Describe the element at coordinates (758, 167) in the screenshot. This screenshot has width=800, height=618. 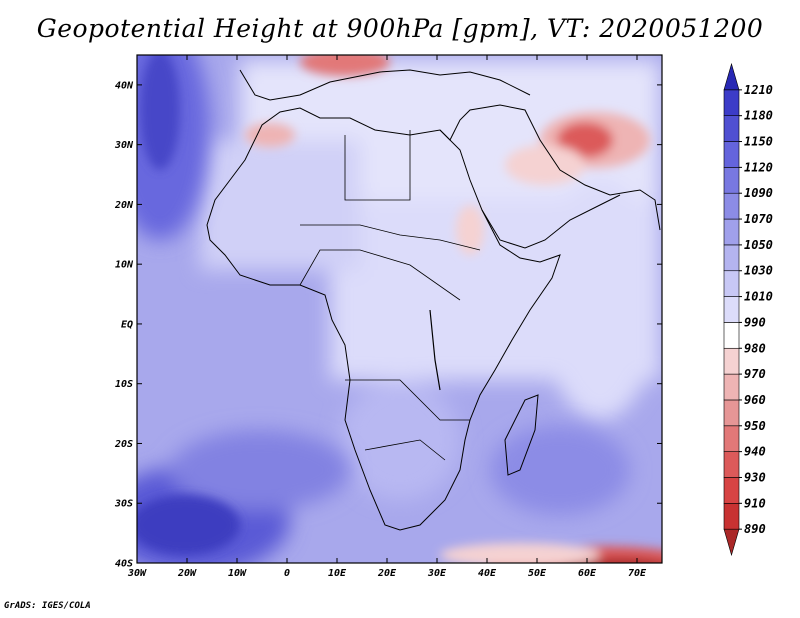
I see `colorbar-label: 1120` at that location.